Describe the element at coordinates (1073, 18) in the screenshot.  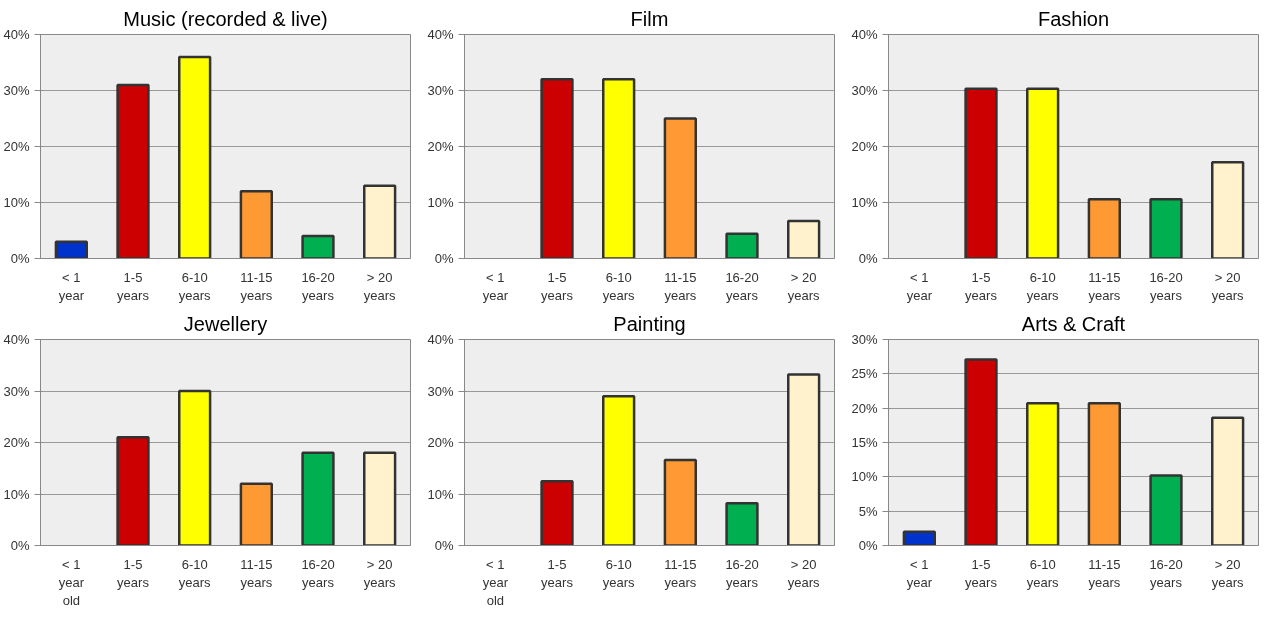
I see `chart-title: Fashion` at that location.